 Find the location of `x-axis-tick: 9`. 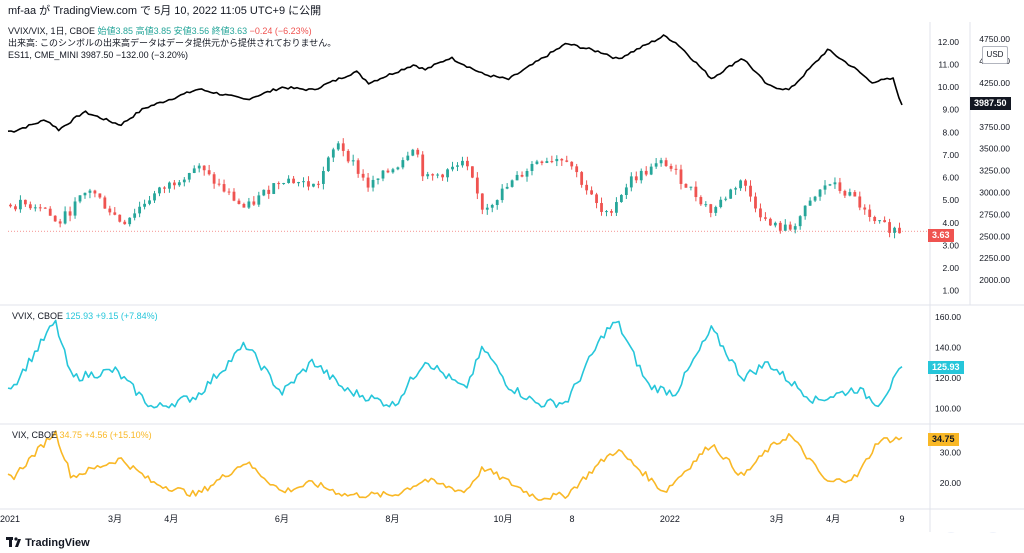

x-axis-tick: 9 is located at coordinates (901, 519).